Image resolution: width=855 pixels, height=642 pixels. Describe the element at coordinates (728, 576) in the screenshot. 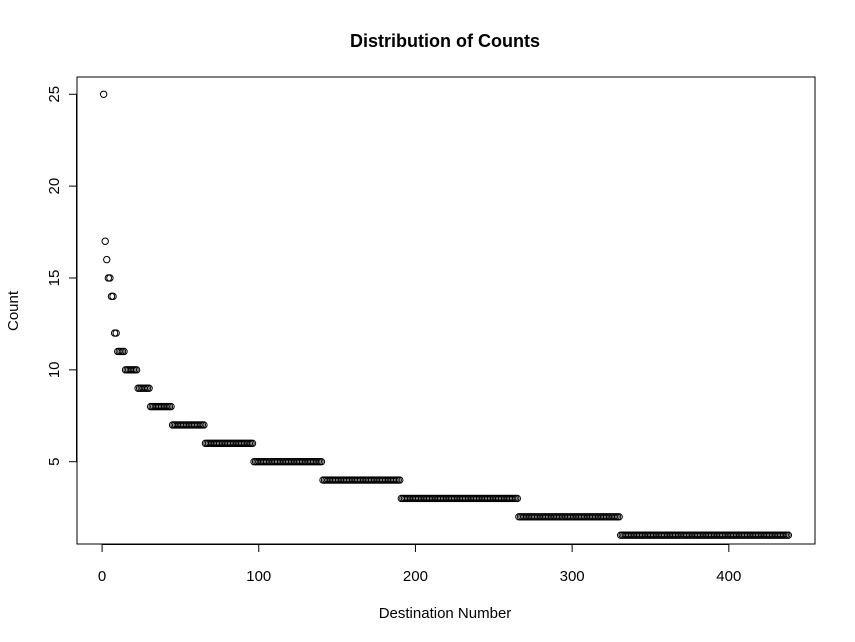

I see `x-tick-label: 400` at that location.